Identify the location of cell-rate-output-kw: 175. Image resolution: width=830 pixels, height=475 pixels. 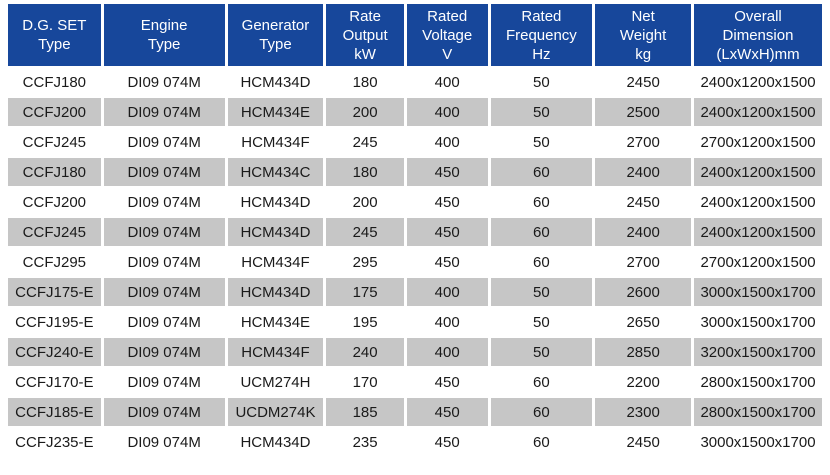
(365, 292).